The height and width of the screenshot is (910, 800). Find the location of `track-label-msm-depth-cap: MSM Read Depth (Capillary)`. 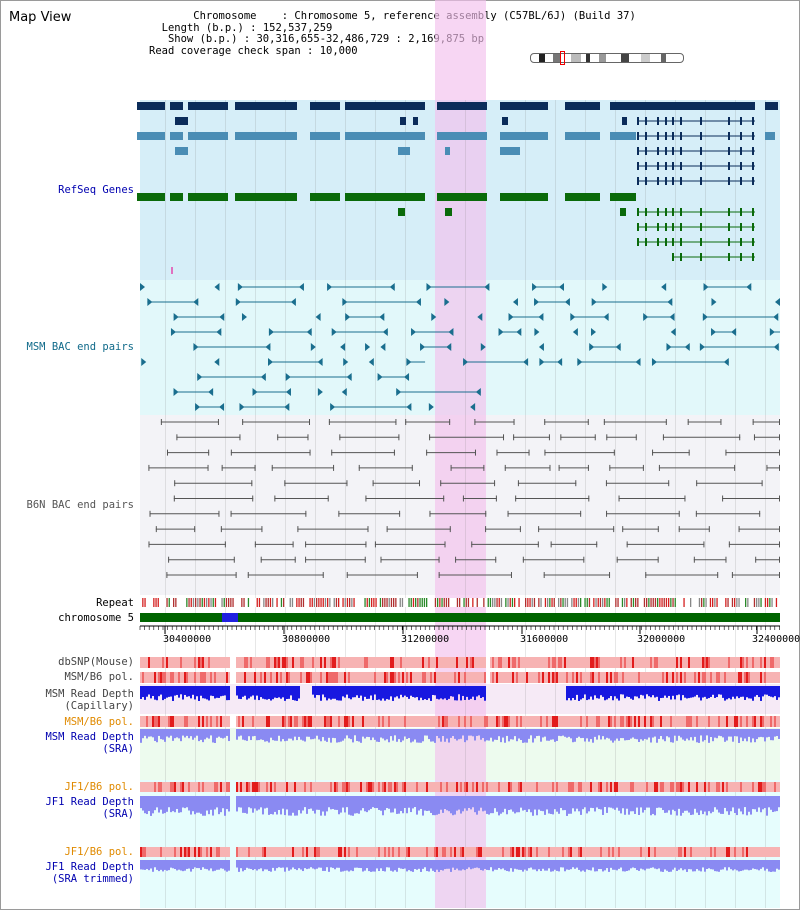

track-label-msm-depth-cap: MSM Read Depth (Capillary) is located at coordinates (89, 700).